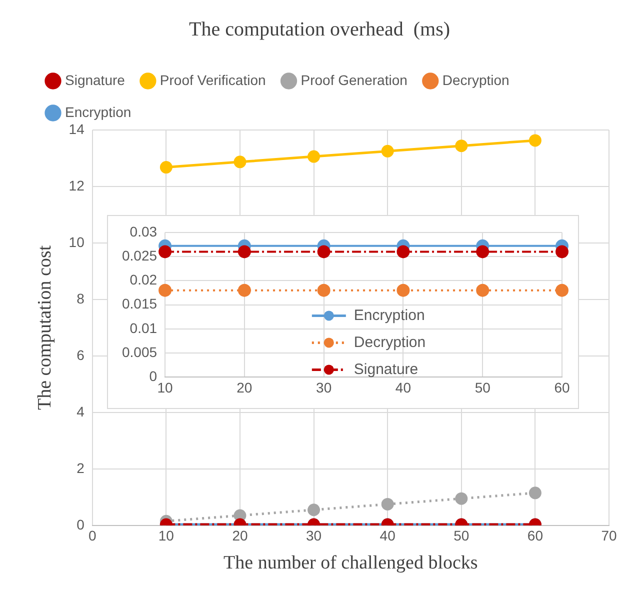 The height and width of the screenshot is (589, 634). What do you see at coordinates (140, 255) in the screenshot?
I see `y-tick-label: 0.025` at bounding box center [140, 255].